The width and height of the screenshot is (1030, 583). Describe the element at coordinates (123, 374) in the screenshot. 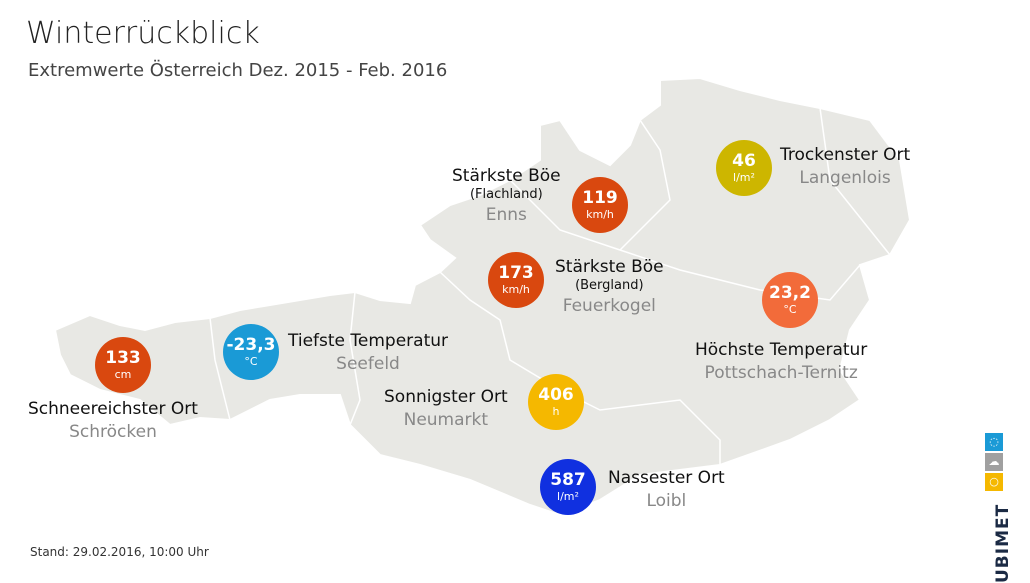

I see `badge-unit: cm` at that location.